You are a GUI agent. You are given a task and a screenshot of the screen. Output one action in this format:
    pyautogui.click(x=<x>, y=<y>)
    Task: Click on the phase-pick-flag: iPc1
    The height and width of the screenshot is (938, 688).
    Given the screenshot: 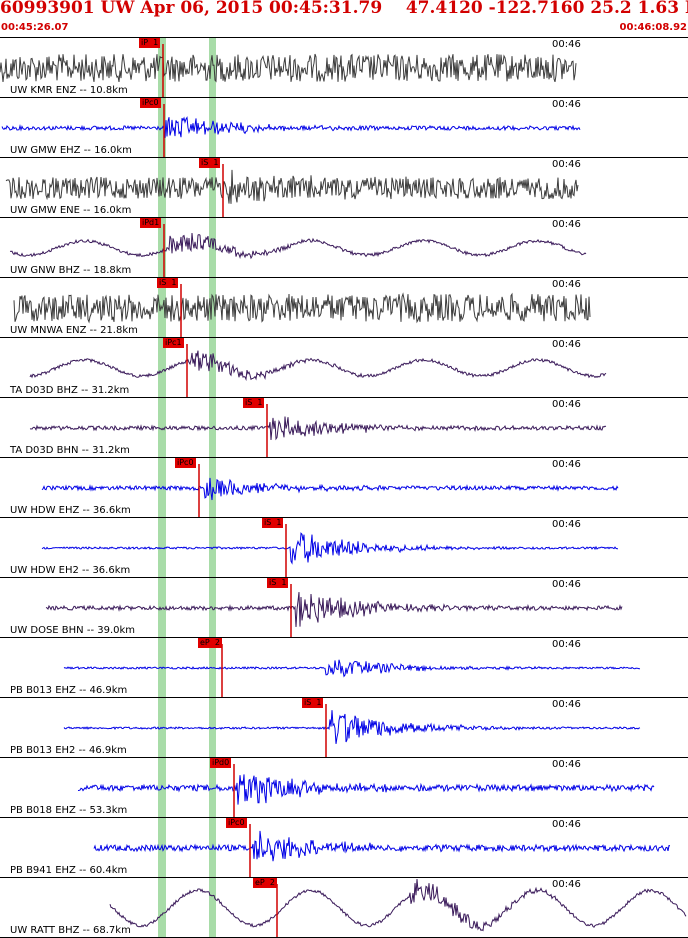 What is the action you would take?
    pyautogui.click(x=173, y=343)
    